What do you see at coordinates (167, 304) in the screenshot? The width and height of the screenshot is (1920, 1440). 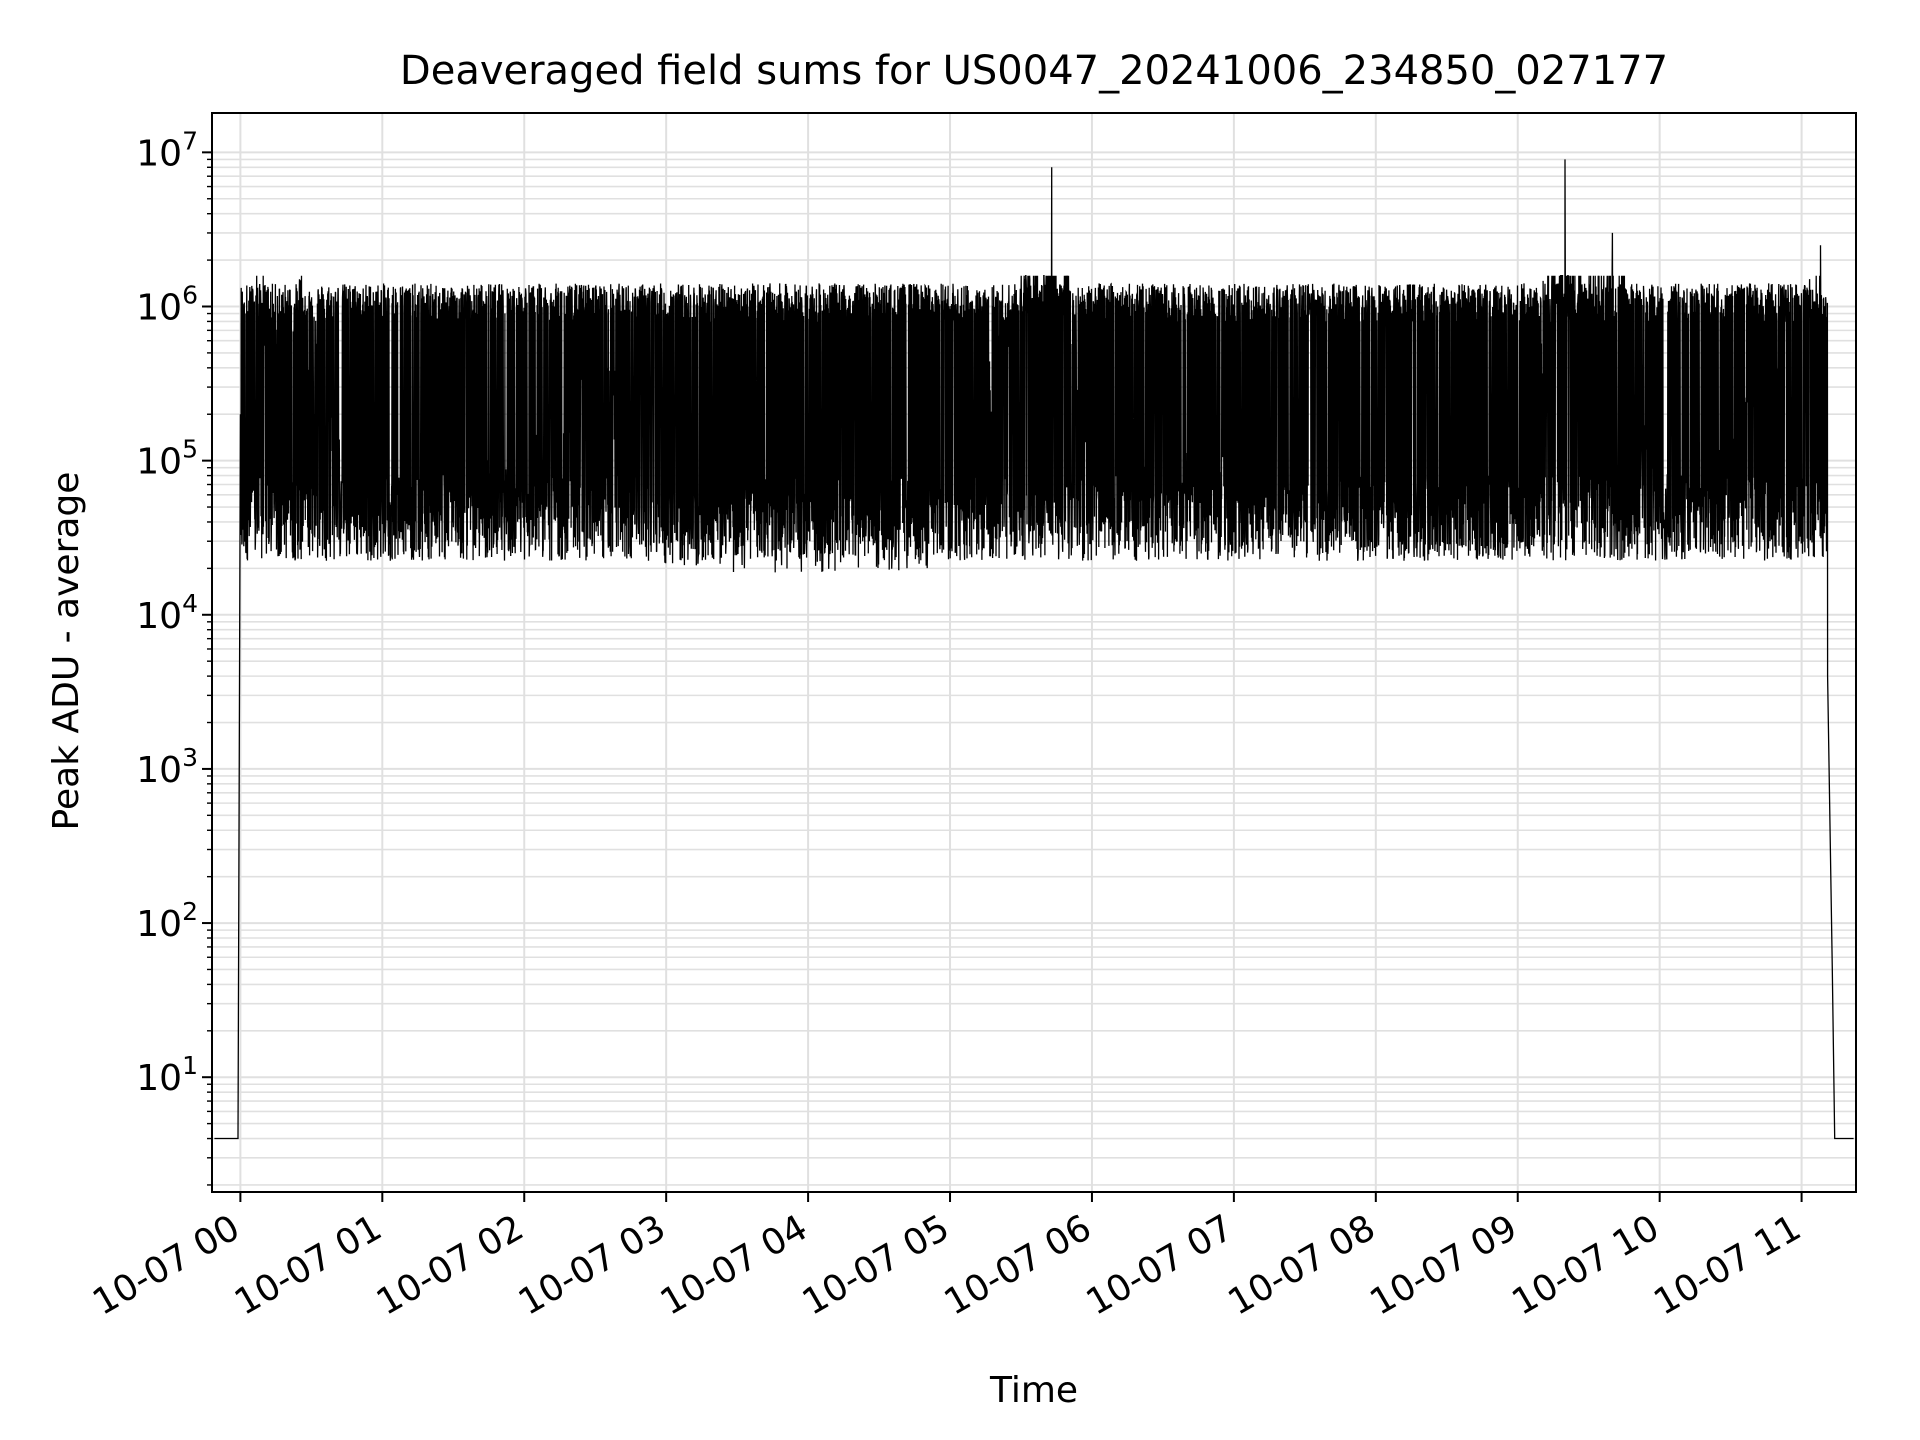 I see `y-tick-label: 10⁶` at bounding box center [167, 304].